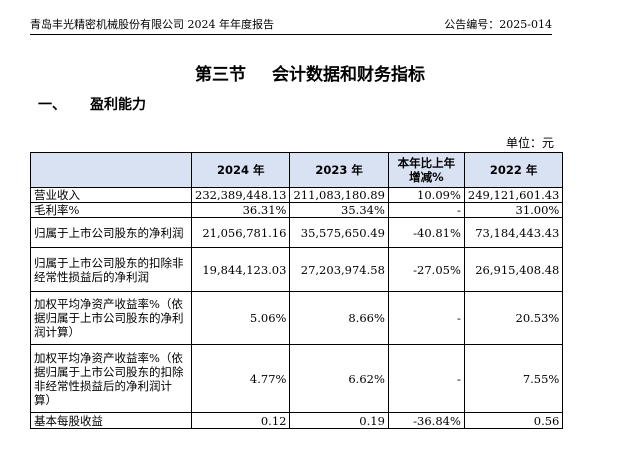  I want to click on value-2024: 19,844,123.03, so click(240, 269).